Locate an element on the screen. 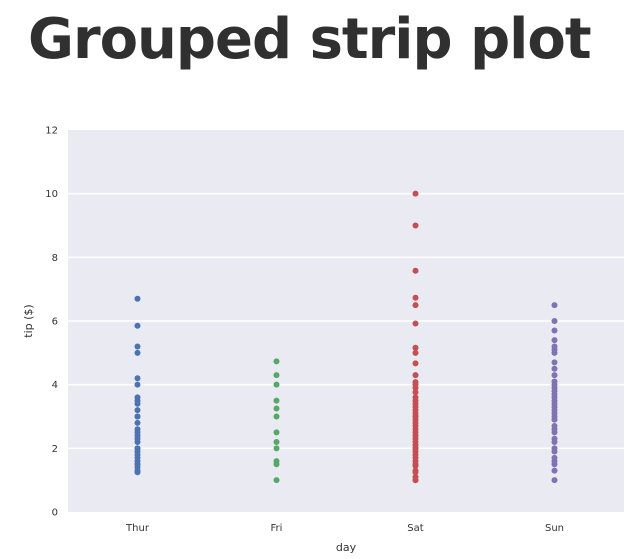 This screenshot has width=640, height=559. y-tick-label: 6 is located at coordinates (55, 322).